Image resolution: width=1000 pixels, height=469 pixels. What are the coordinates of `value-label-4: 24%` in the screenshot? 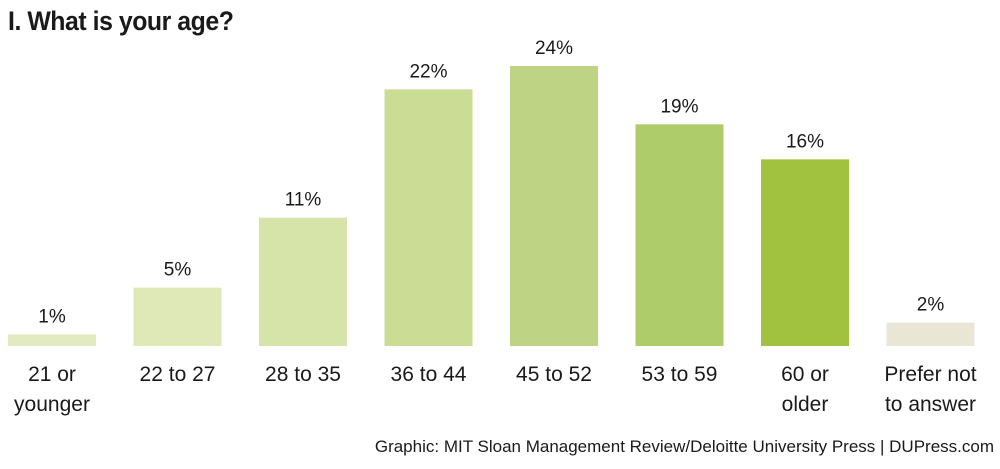 It's located at (554, 48).